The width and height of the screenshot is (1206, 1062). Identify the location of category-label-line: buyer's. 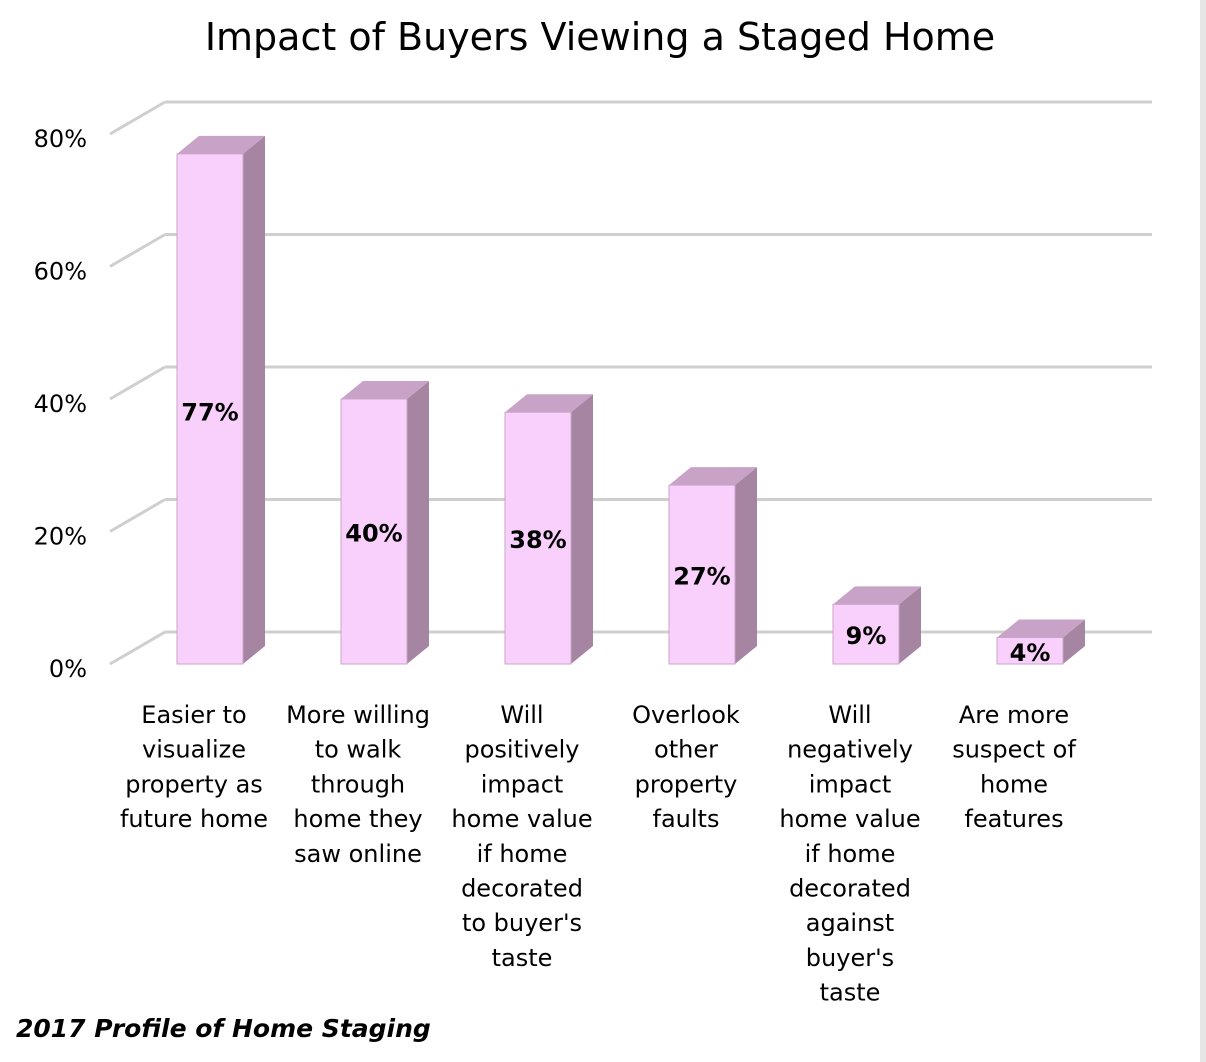
(850, 958).